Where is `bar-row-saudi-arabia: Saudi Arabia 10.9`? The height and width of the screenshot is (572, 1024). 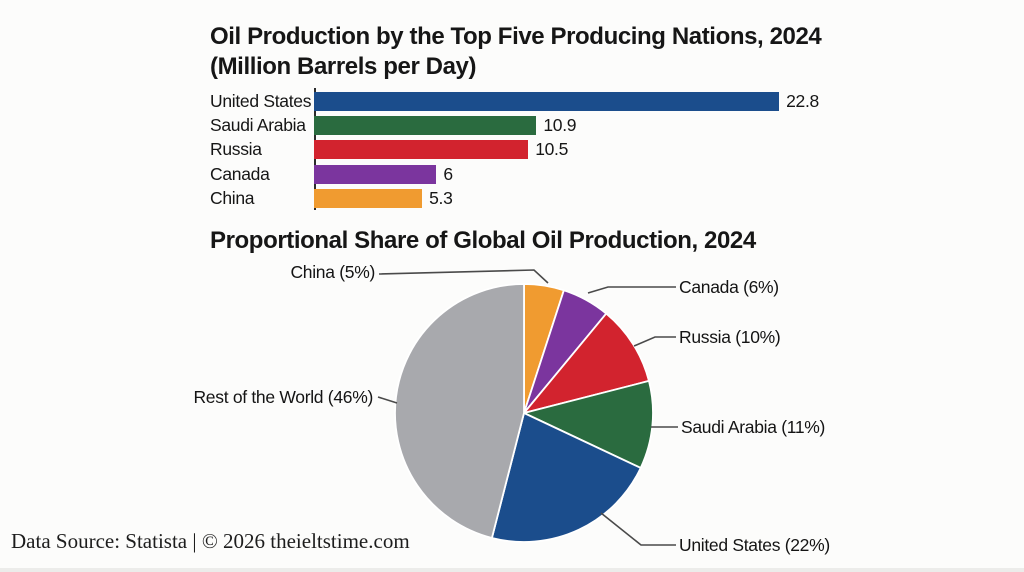
bar-row-saudi-arabia: Saudi Arabia 10.9 is located at coordinates (610, 125).